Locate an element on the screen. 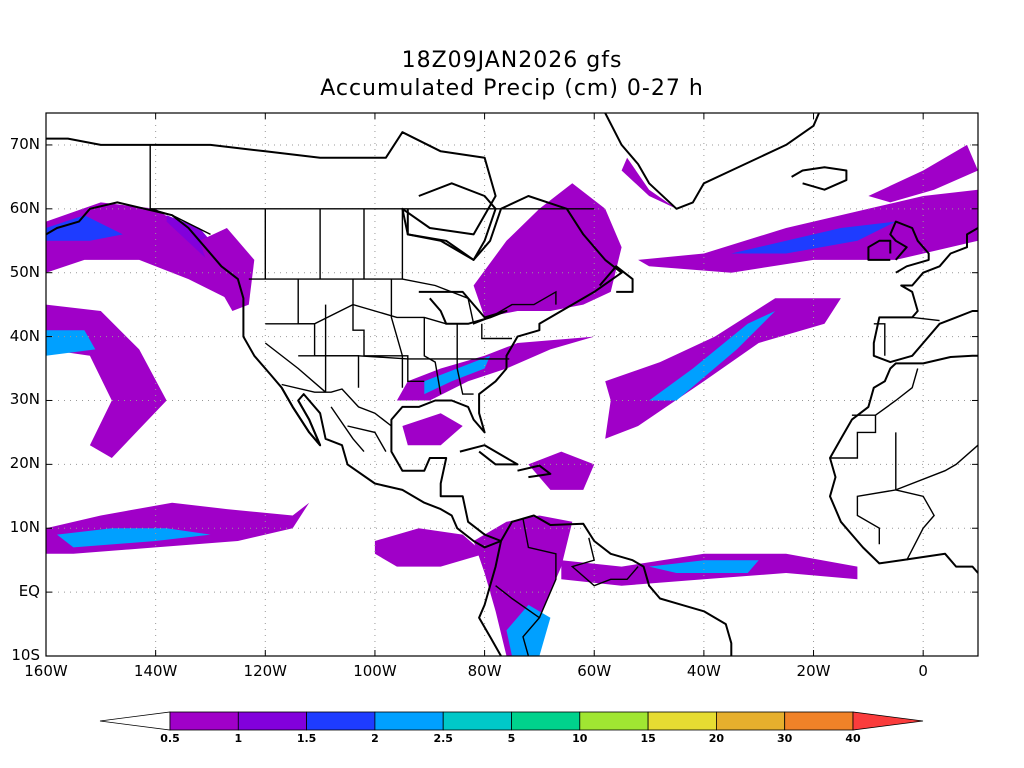 The image size is (1024, 768). colorbar-label: 0.5 is located at coordinates (170, 738).